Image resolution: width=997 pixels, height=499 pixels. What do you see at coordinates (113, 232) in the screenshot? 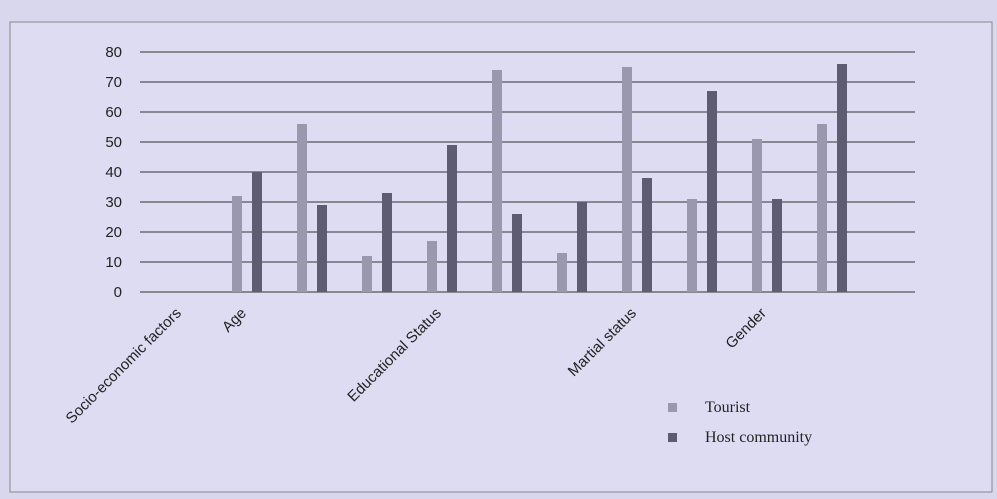
I see `y-tick-label: 20` at bounding box center [113, 232].